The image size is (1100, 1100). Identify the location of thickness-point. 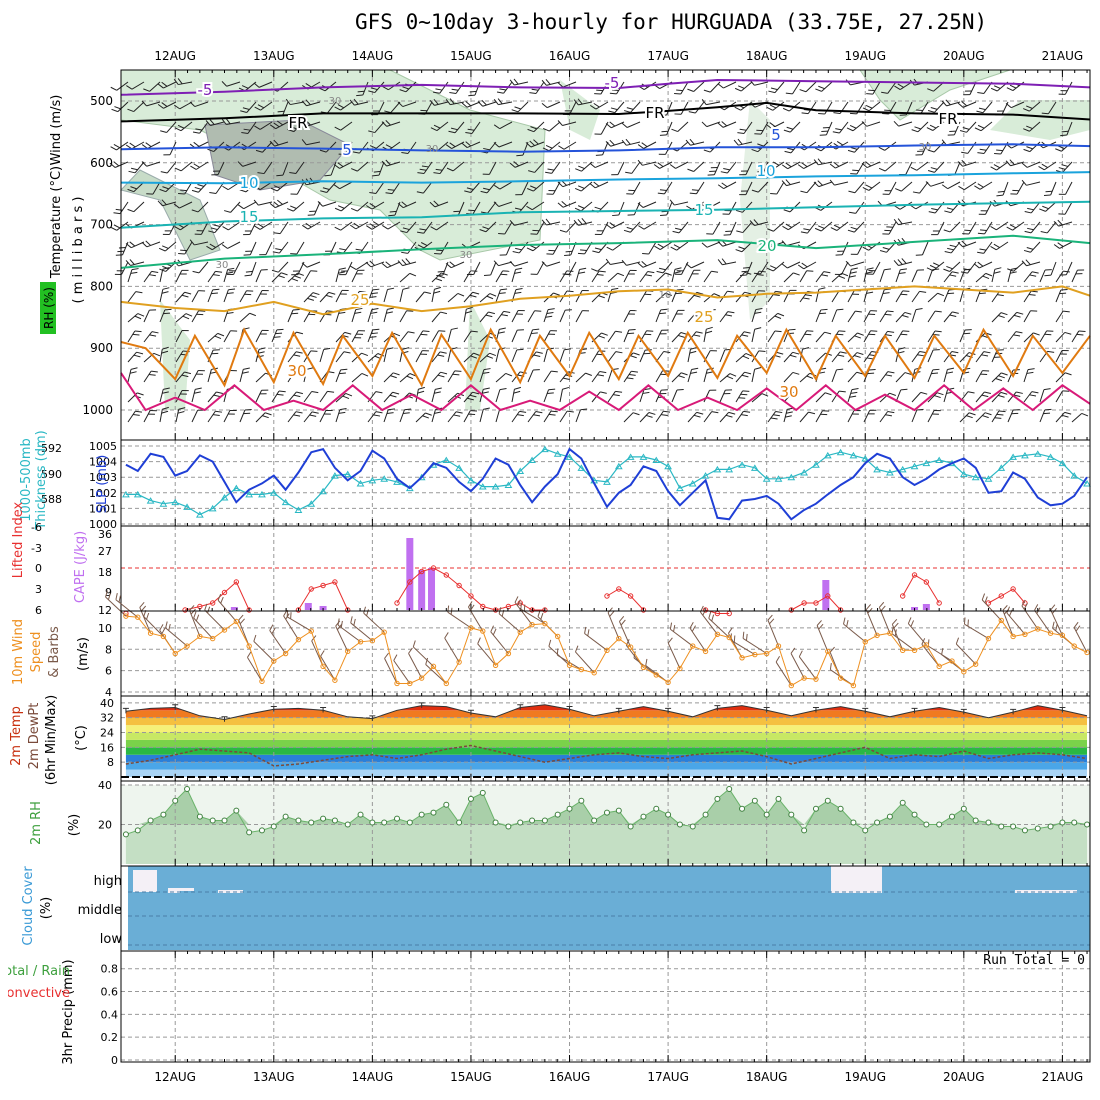
(446, 460).